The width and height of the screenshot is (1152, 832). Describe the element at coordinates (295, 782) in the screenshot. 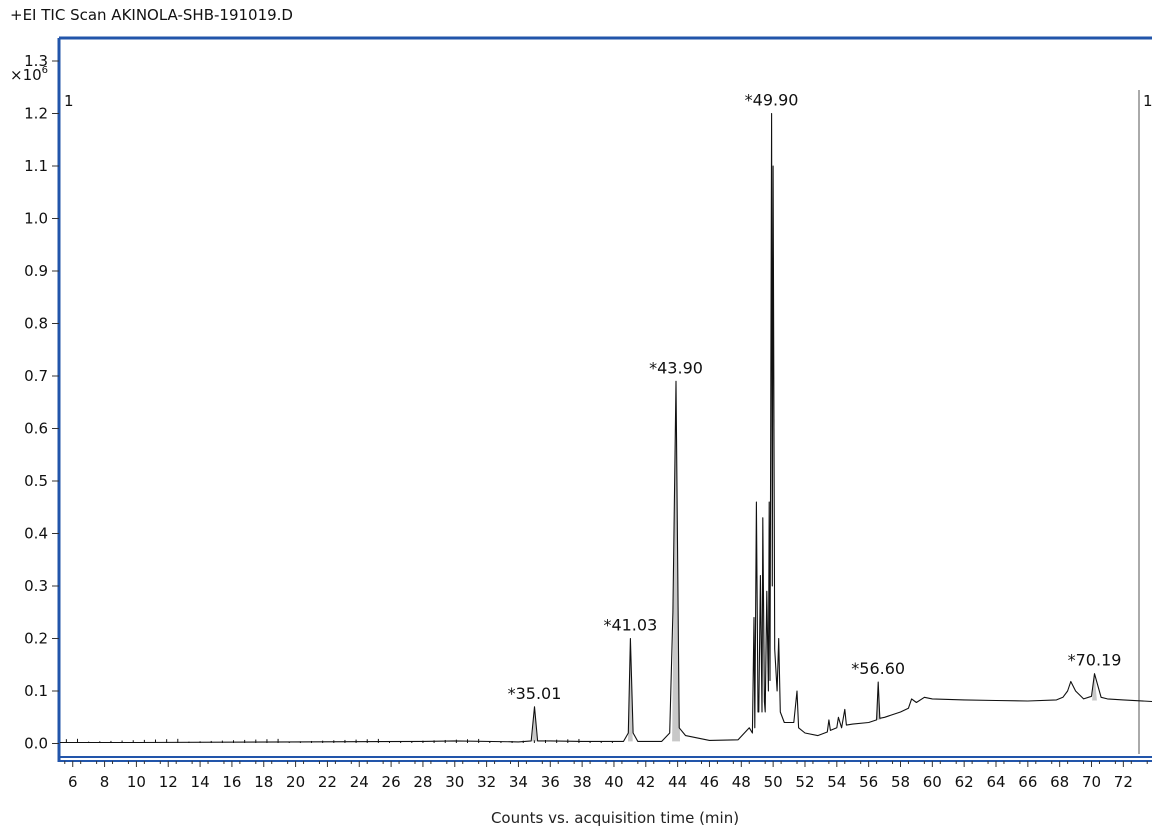

I see `x-tick-label: 20` at that location.